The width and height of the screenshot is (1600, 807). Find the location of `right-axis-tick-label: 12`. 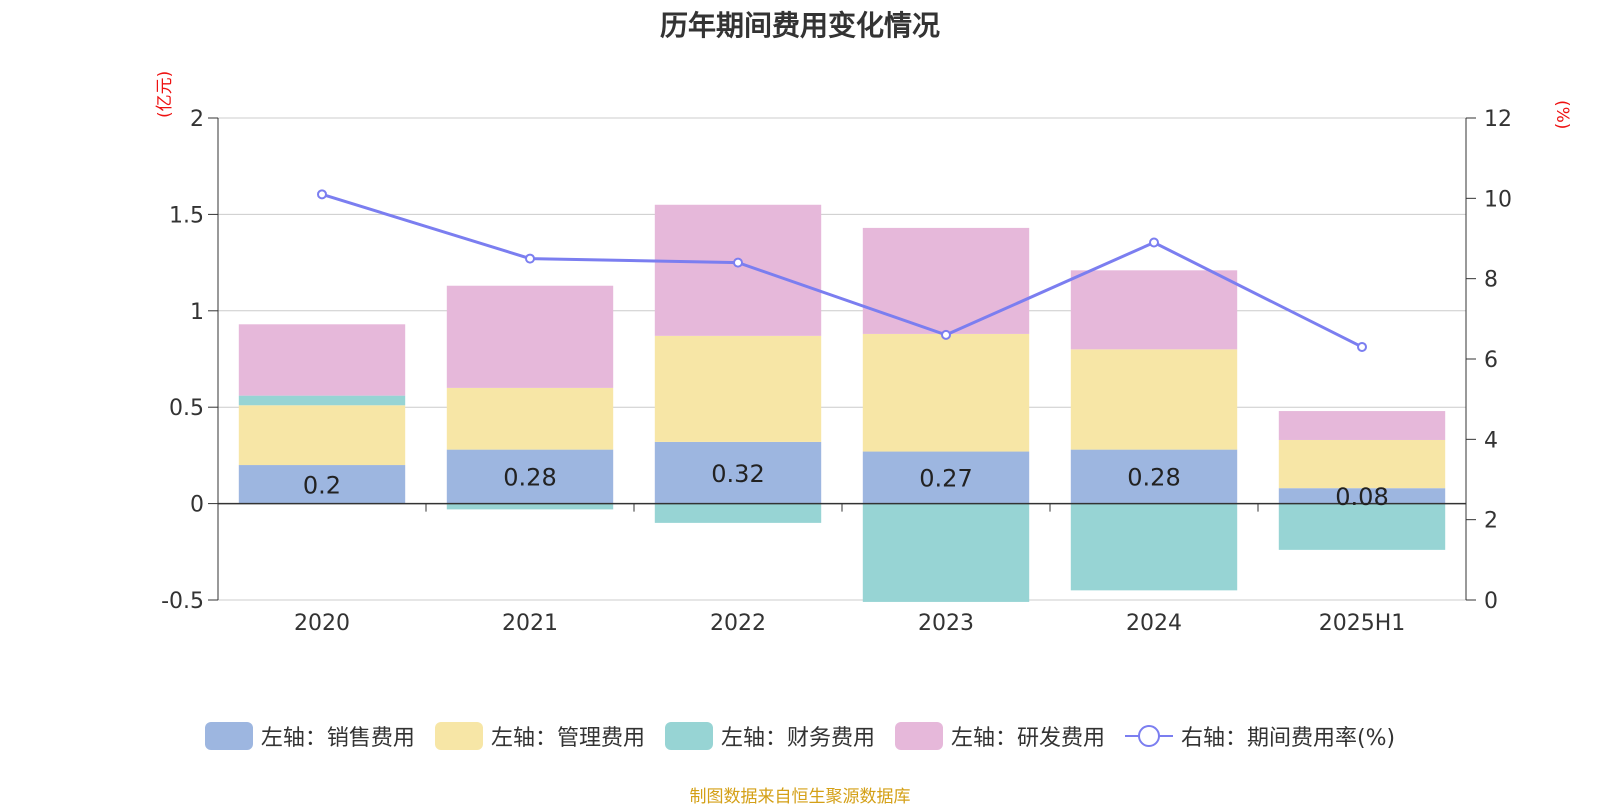

right-axis-tick-label: 12 is located at coordinates (1498, 119).